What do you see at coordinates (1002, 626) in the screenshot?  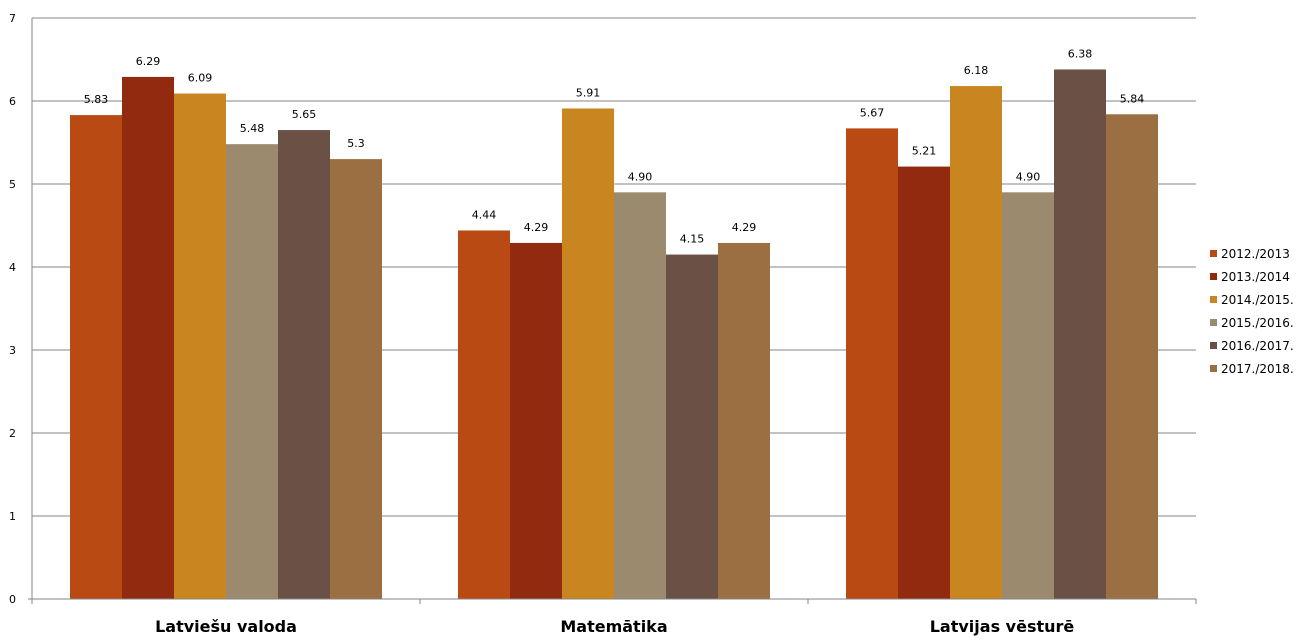 I see `category-label: Latvijas vēsturē` at bounding box center [1002, 626].